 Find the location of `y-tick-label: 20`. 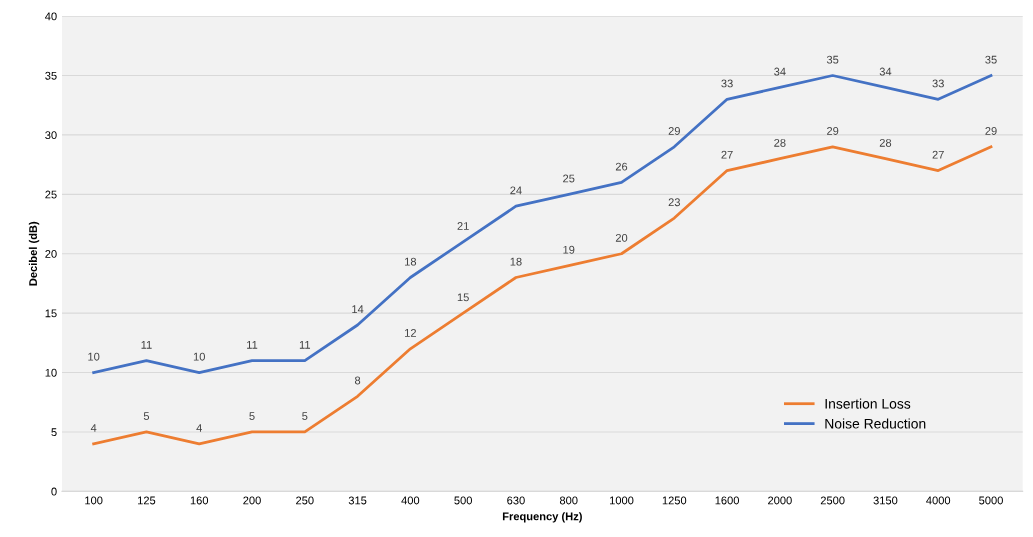

y-tick-label: 20 is located at coordinates (51, 254).